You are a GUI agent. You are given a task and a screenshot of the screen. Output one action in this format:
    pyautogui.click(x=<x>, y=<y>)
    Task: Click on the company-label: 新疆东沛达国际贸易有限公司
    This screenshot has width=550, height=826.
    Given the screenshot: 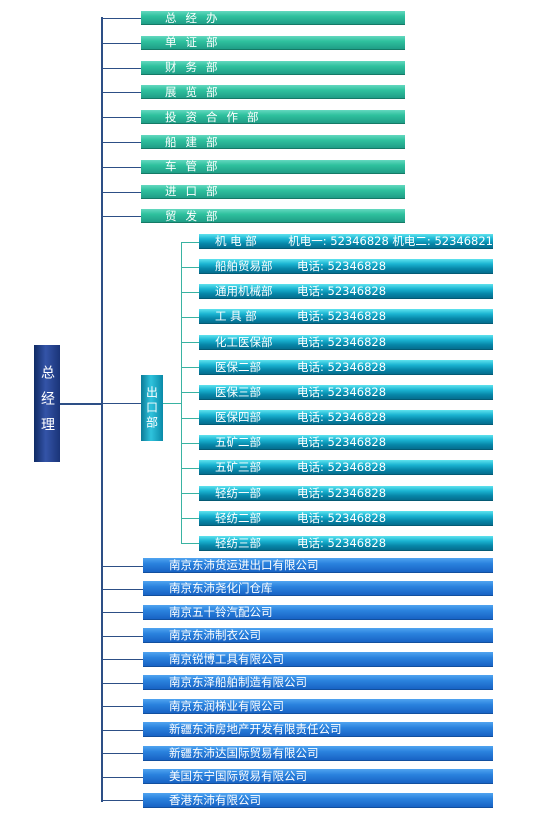 What is the action you would take?
    pyautogui.click(x=244, y=752)
    